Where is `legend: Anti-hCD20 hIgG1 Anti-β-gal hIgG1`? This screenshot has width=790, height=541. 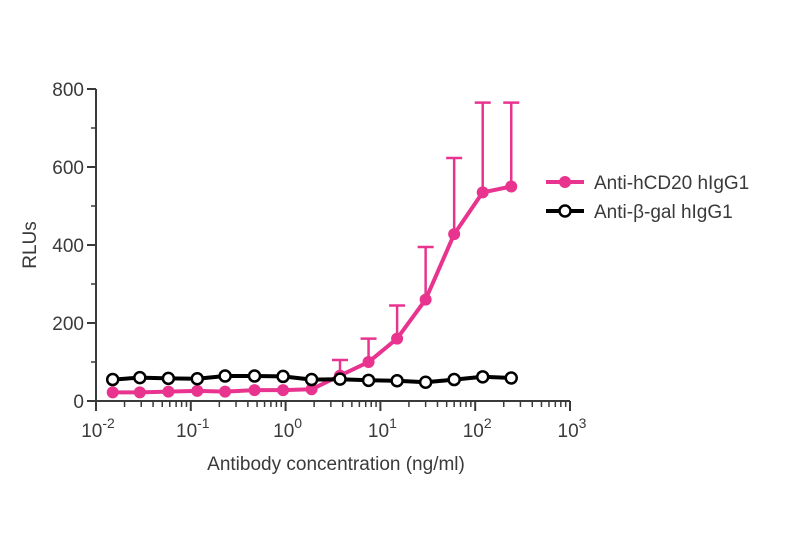 legend: Anti-hCD20 hIgG1 Anti-β-gal hIgG1 is located at coordinates (647, 198).